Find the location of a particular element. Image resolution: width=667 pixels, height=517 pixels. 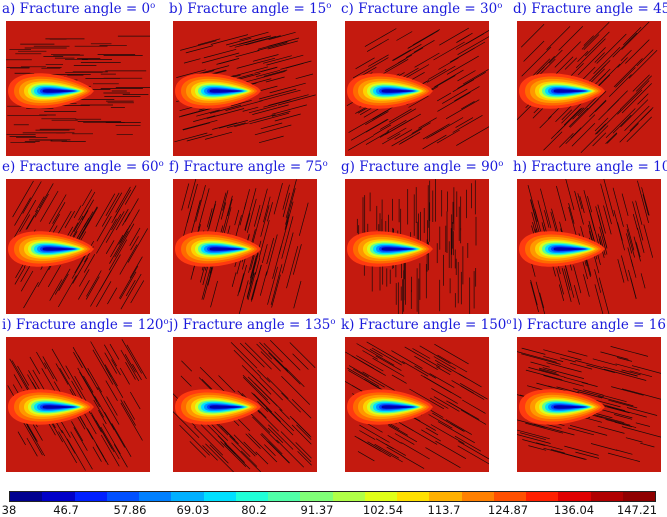

panel-title: j) Fracture angle = 135o is located at coordinates (252, 325).